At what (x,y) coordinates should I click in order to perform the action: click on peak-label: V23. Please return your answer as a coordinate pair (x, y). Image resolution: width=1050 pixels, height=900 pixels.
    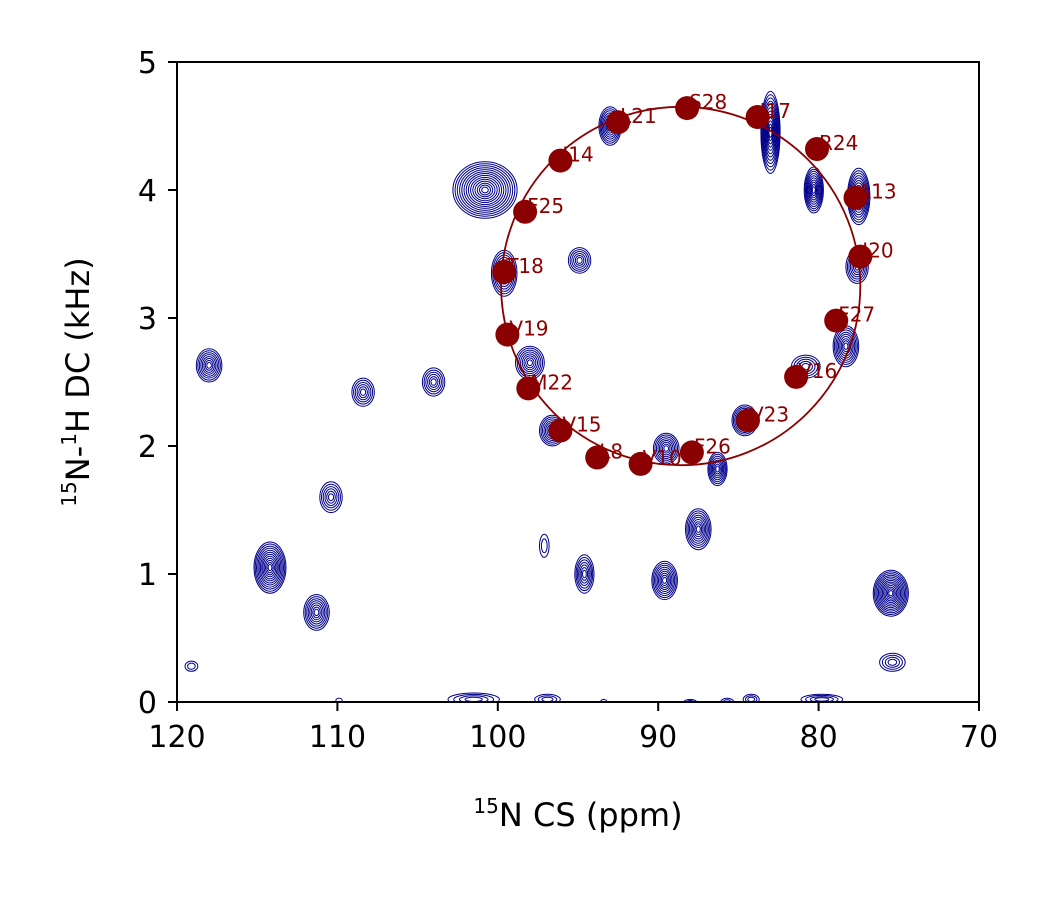
    Looking at the image, I should click on (769, 414).